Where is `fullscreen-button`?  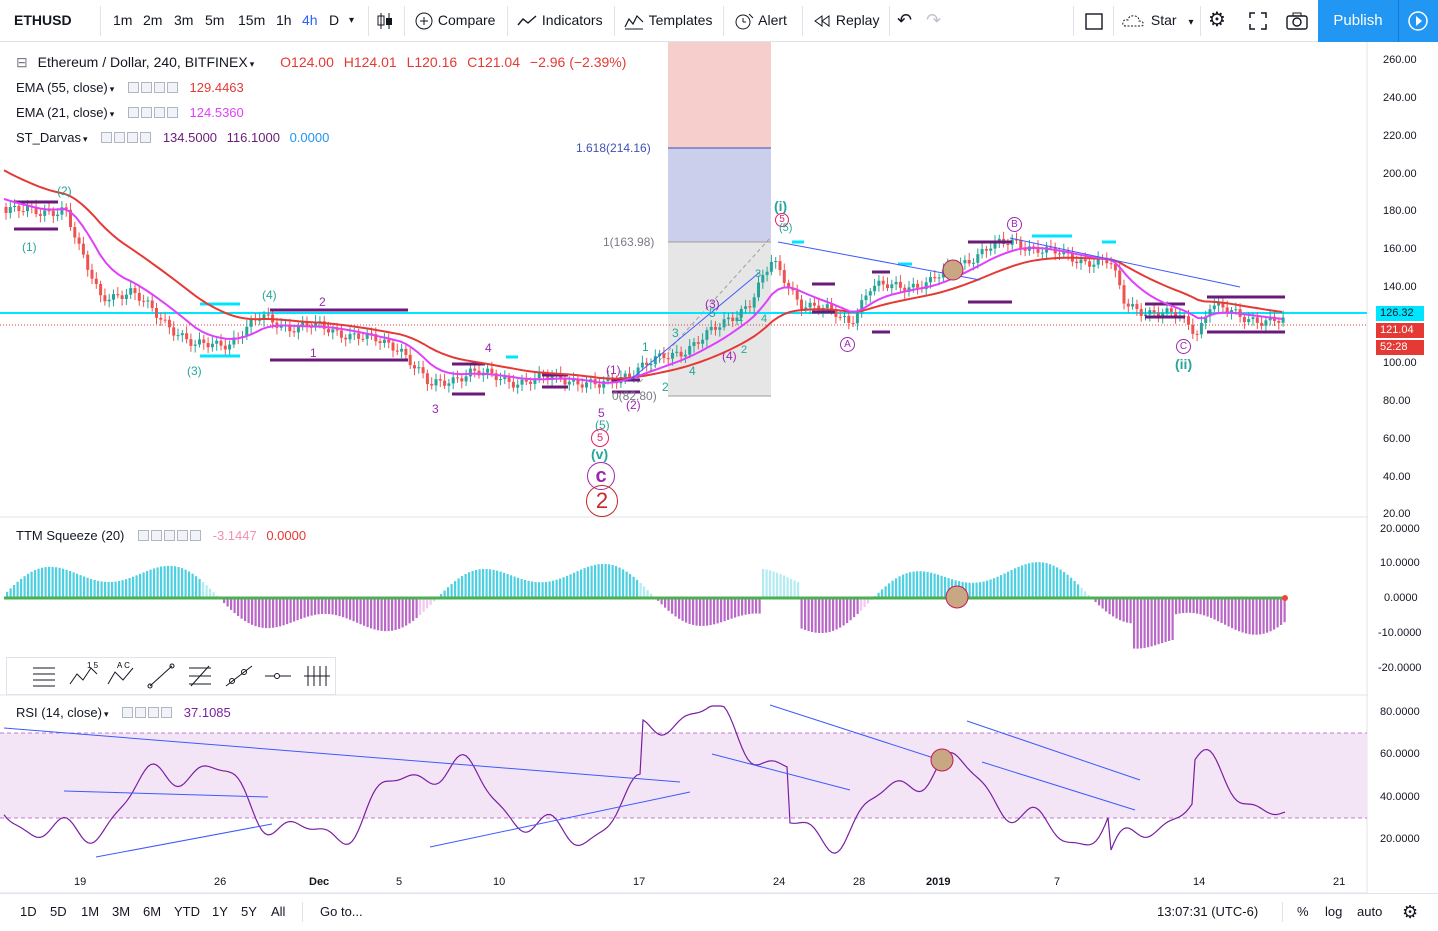
fullscreen-button is located at coordinates (1258, 20).